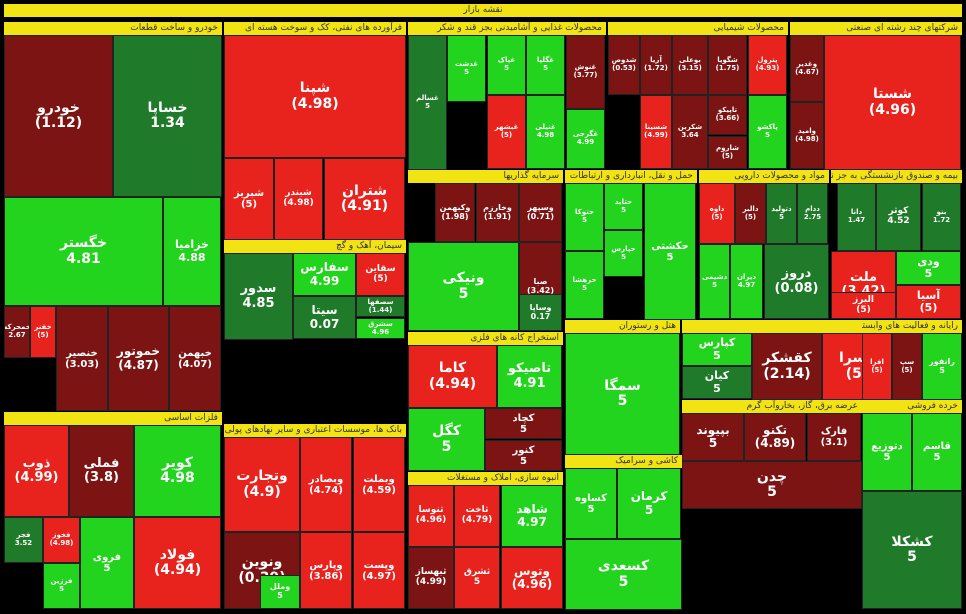 This screenshot has width=966, height=614. What do you see at coordinates (942, 366) in the screenshot?
I see `stock-tile: رانفور 5` at bounding box center [942, 366].